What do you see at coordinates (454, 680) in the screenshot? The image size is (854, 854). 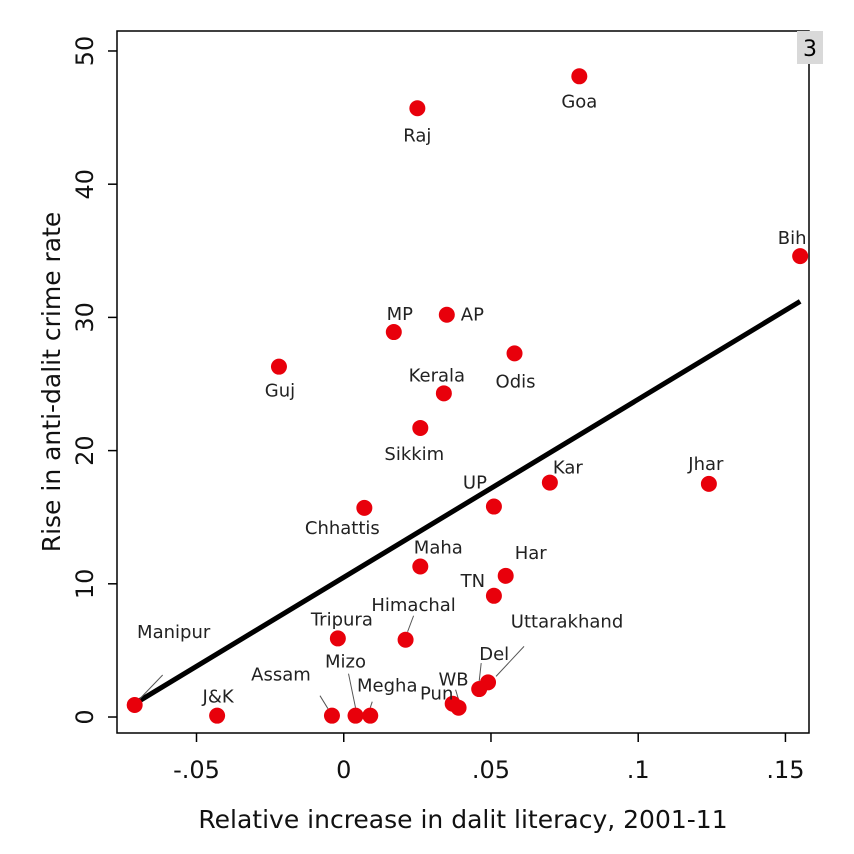 I see `point-label: WB` at bounding box center [454, 680].